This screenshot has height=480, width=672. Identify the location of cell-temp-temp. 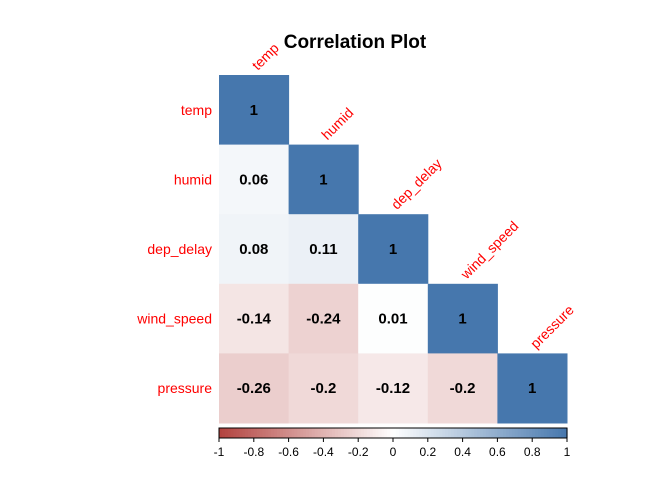
(254, 110).